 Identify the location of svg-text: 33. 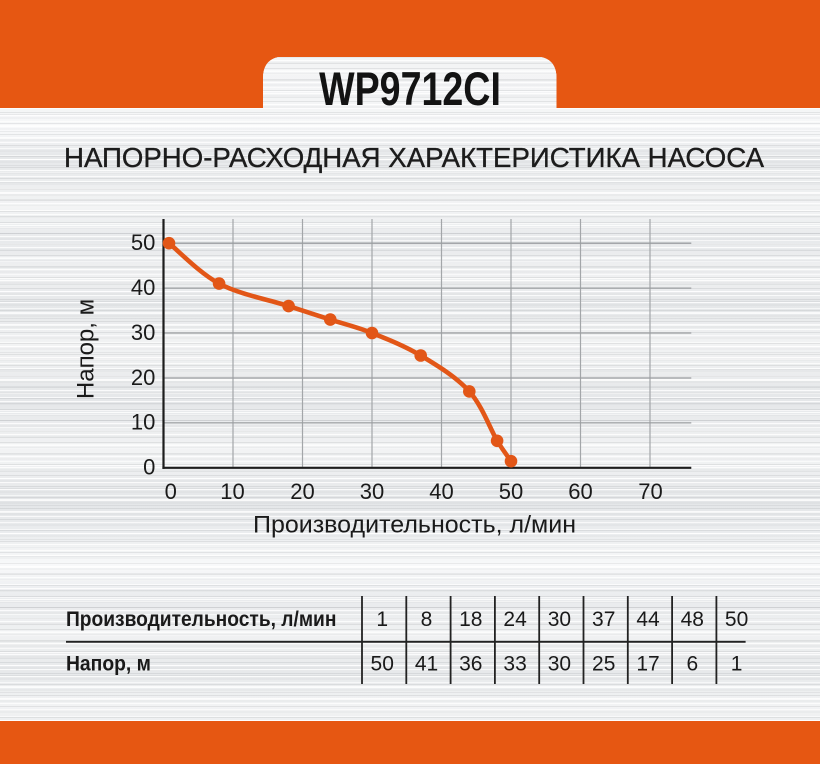
(514, 664).